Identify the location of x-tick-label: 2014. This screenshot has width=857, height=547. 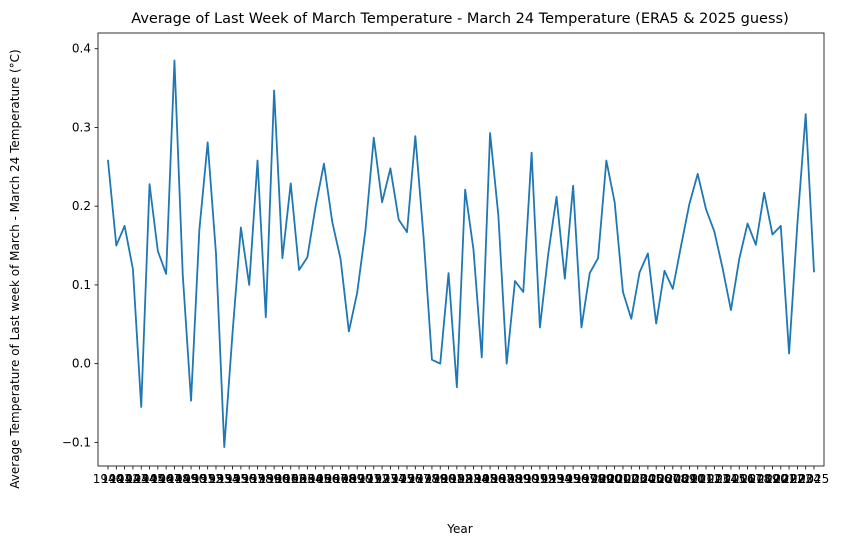
(722, 479).